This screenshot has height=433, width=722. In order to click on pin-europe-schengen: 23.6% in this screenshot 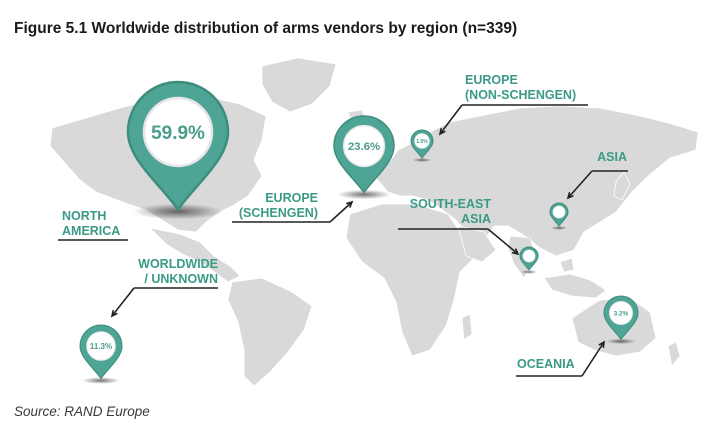, I will do `click(364, 157)`.